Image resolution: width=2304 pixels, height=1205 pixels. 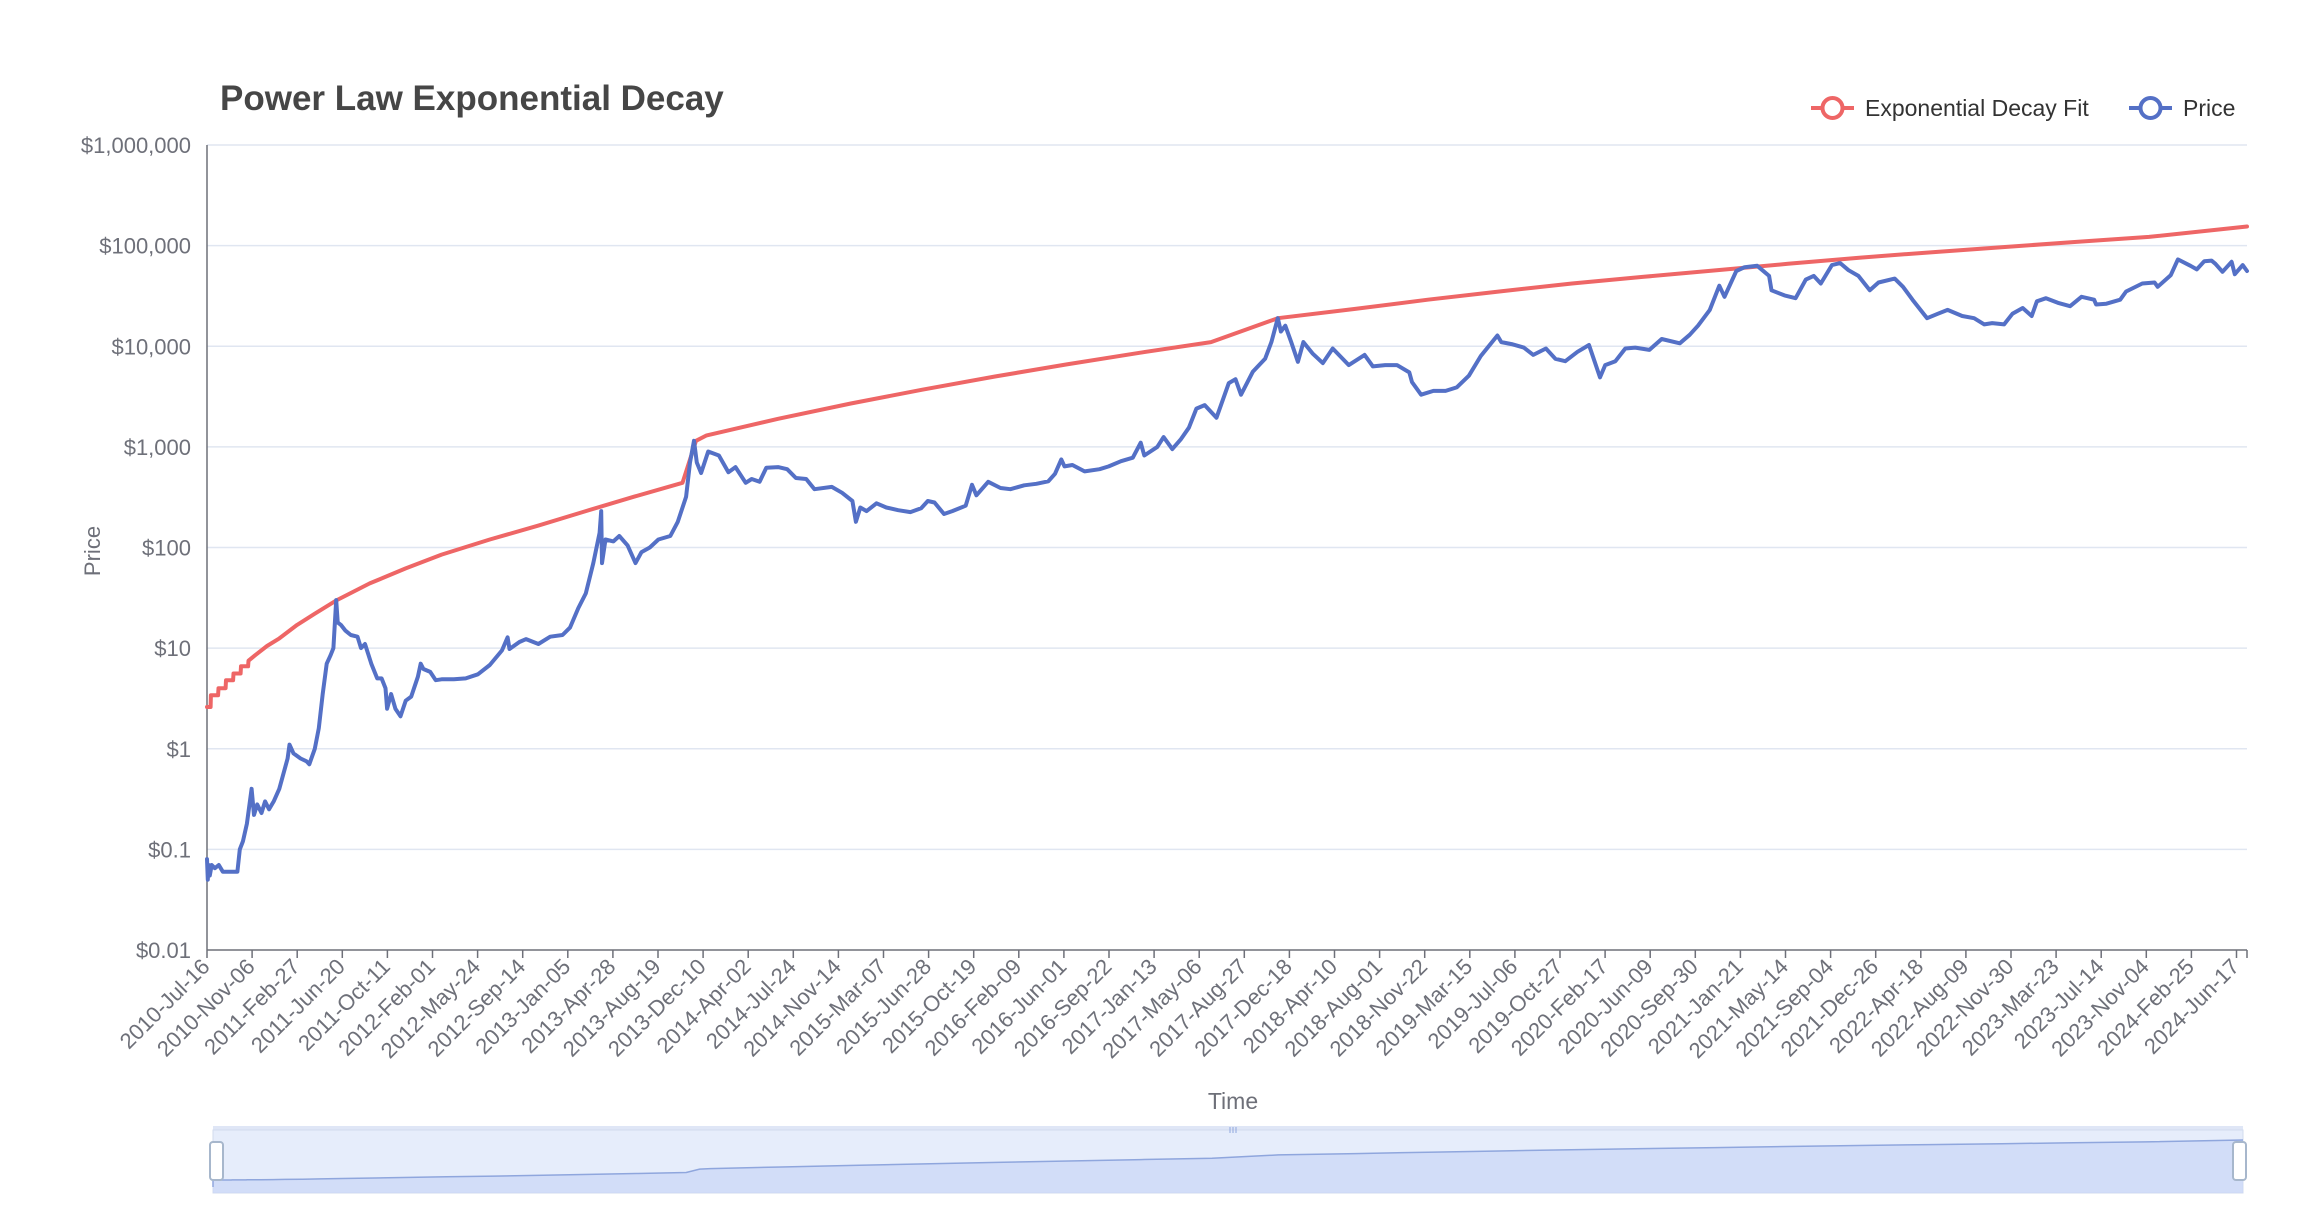 I want to click on legend-fit-marker, so click(x=1832, y=108).